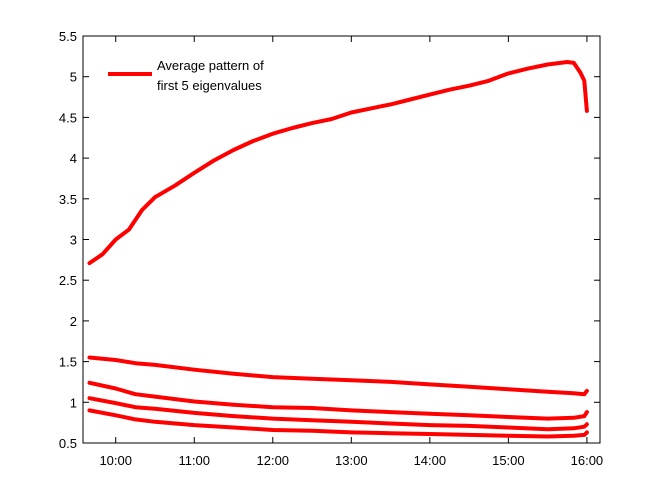  I want to click on x-tick-label: 14:00, so click(430, 460).